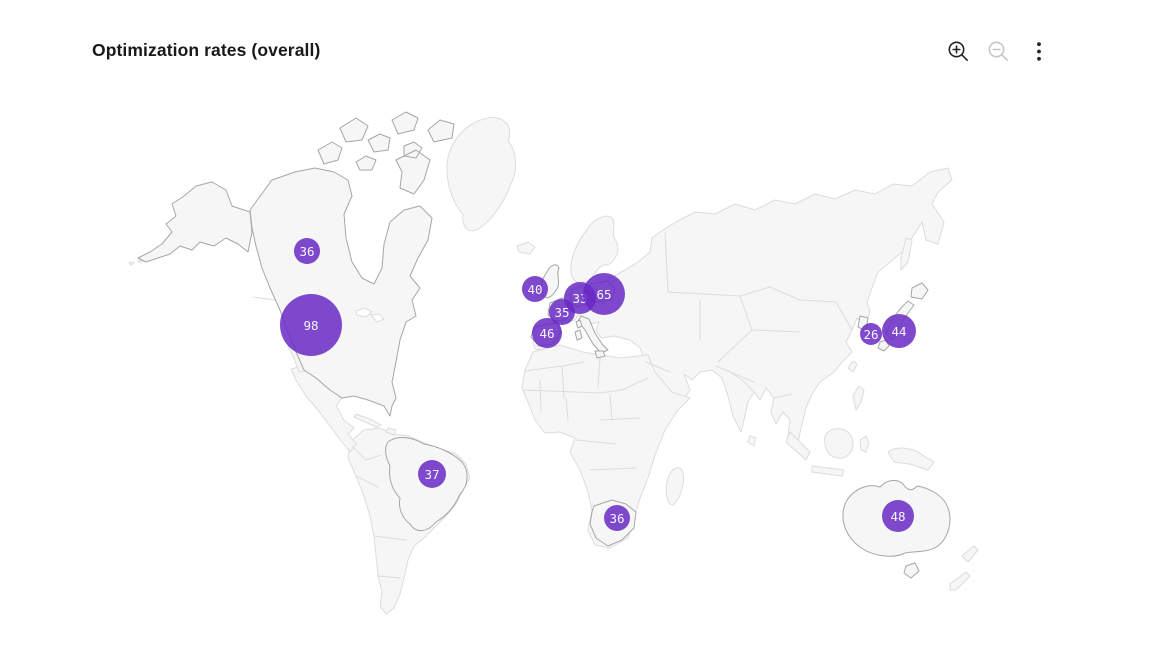  I want to click on bubble-value-label: 35, so click(561, 312).